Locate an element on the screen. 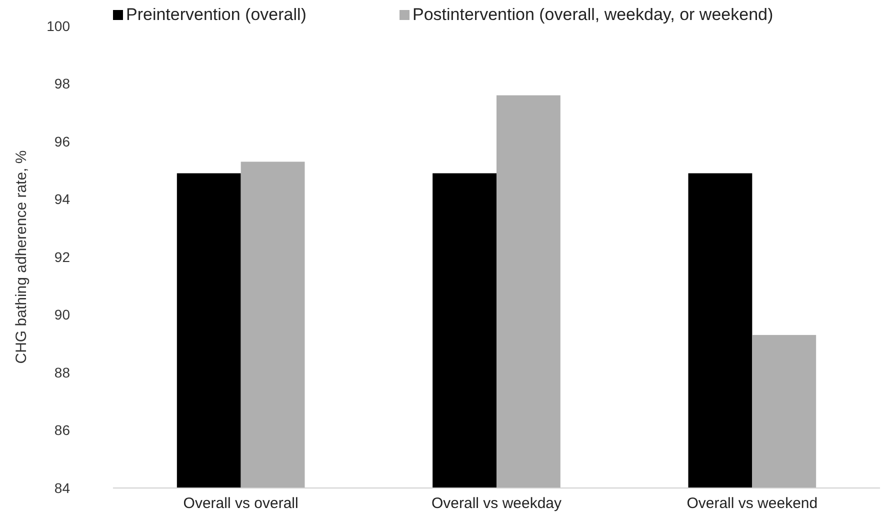 The image size is (896, 530). y-tick-label: 94 is located at coordinates (62, 199).